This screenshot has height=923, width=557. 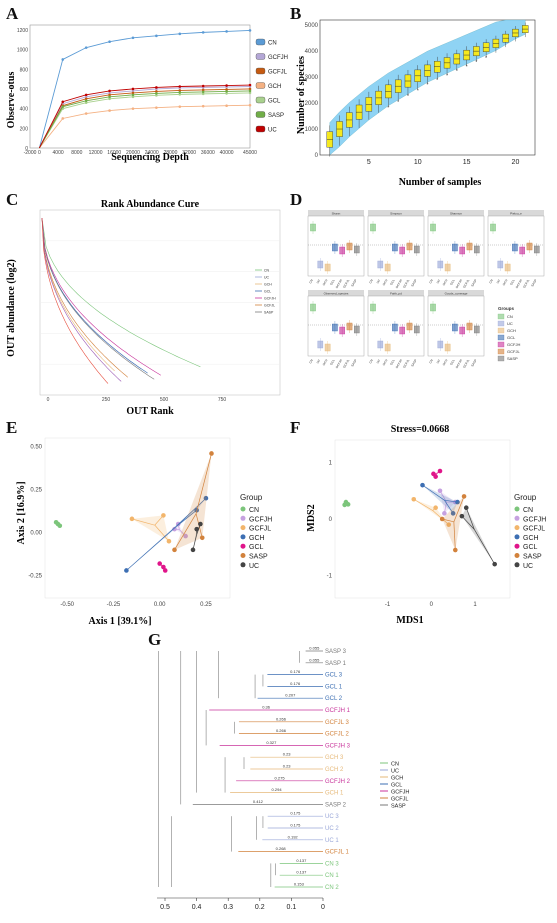 I want to click on panel-c-curve, so click(x=98, y=298).